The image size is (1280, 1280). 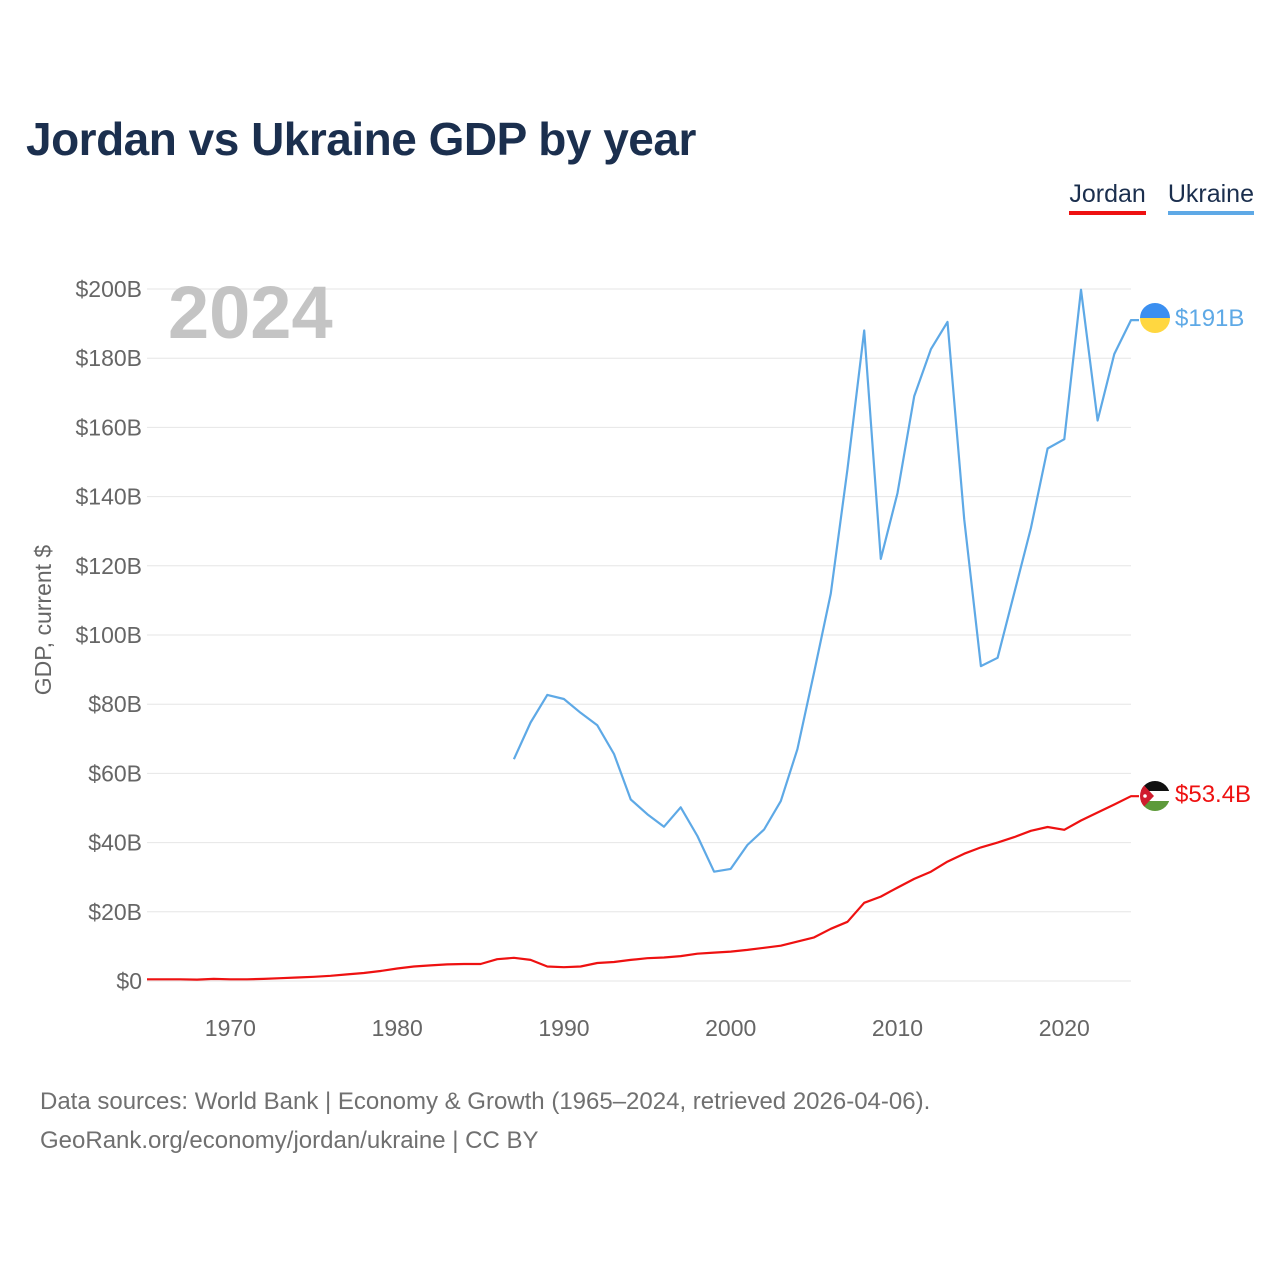 What do you see at coordinates (108, 427) in the screenshot?
I see `y-tick-label: $160B` at bounding box center [108, 427].